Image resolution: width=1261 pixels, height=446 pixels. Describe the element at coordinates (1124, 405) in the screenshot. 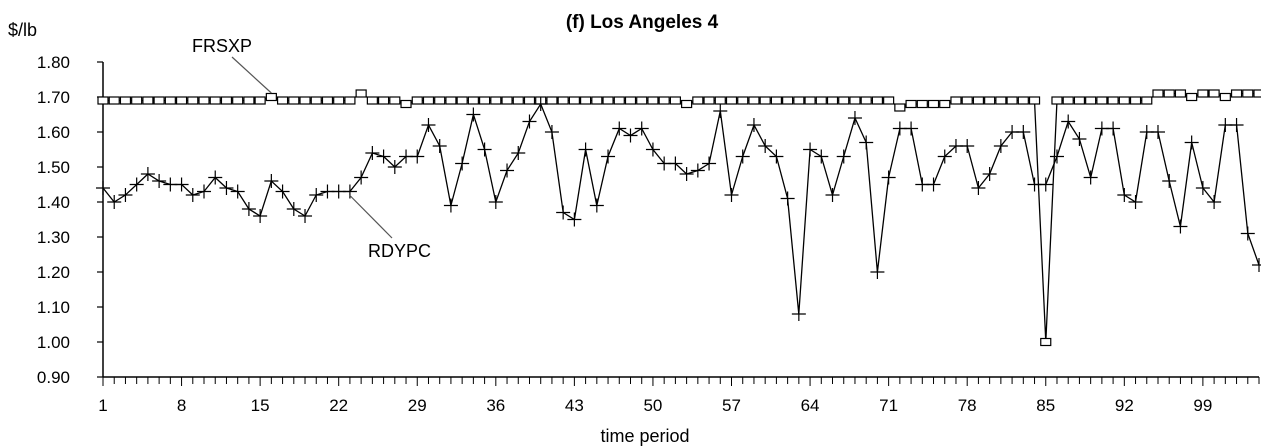

I see `x-tick-label: 92` at that location.